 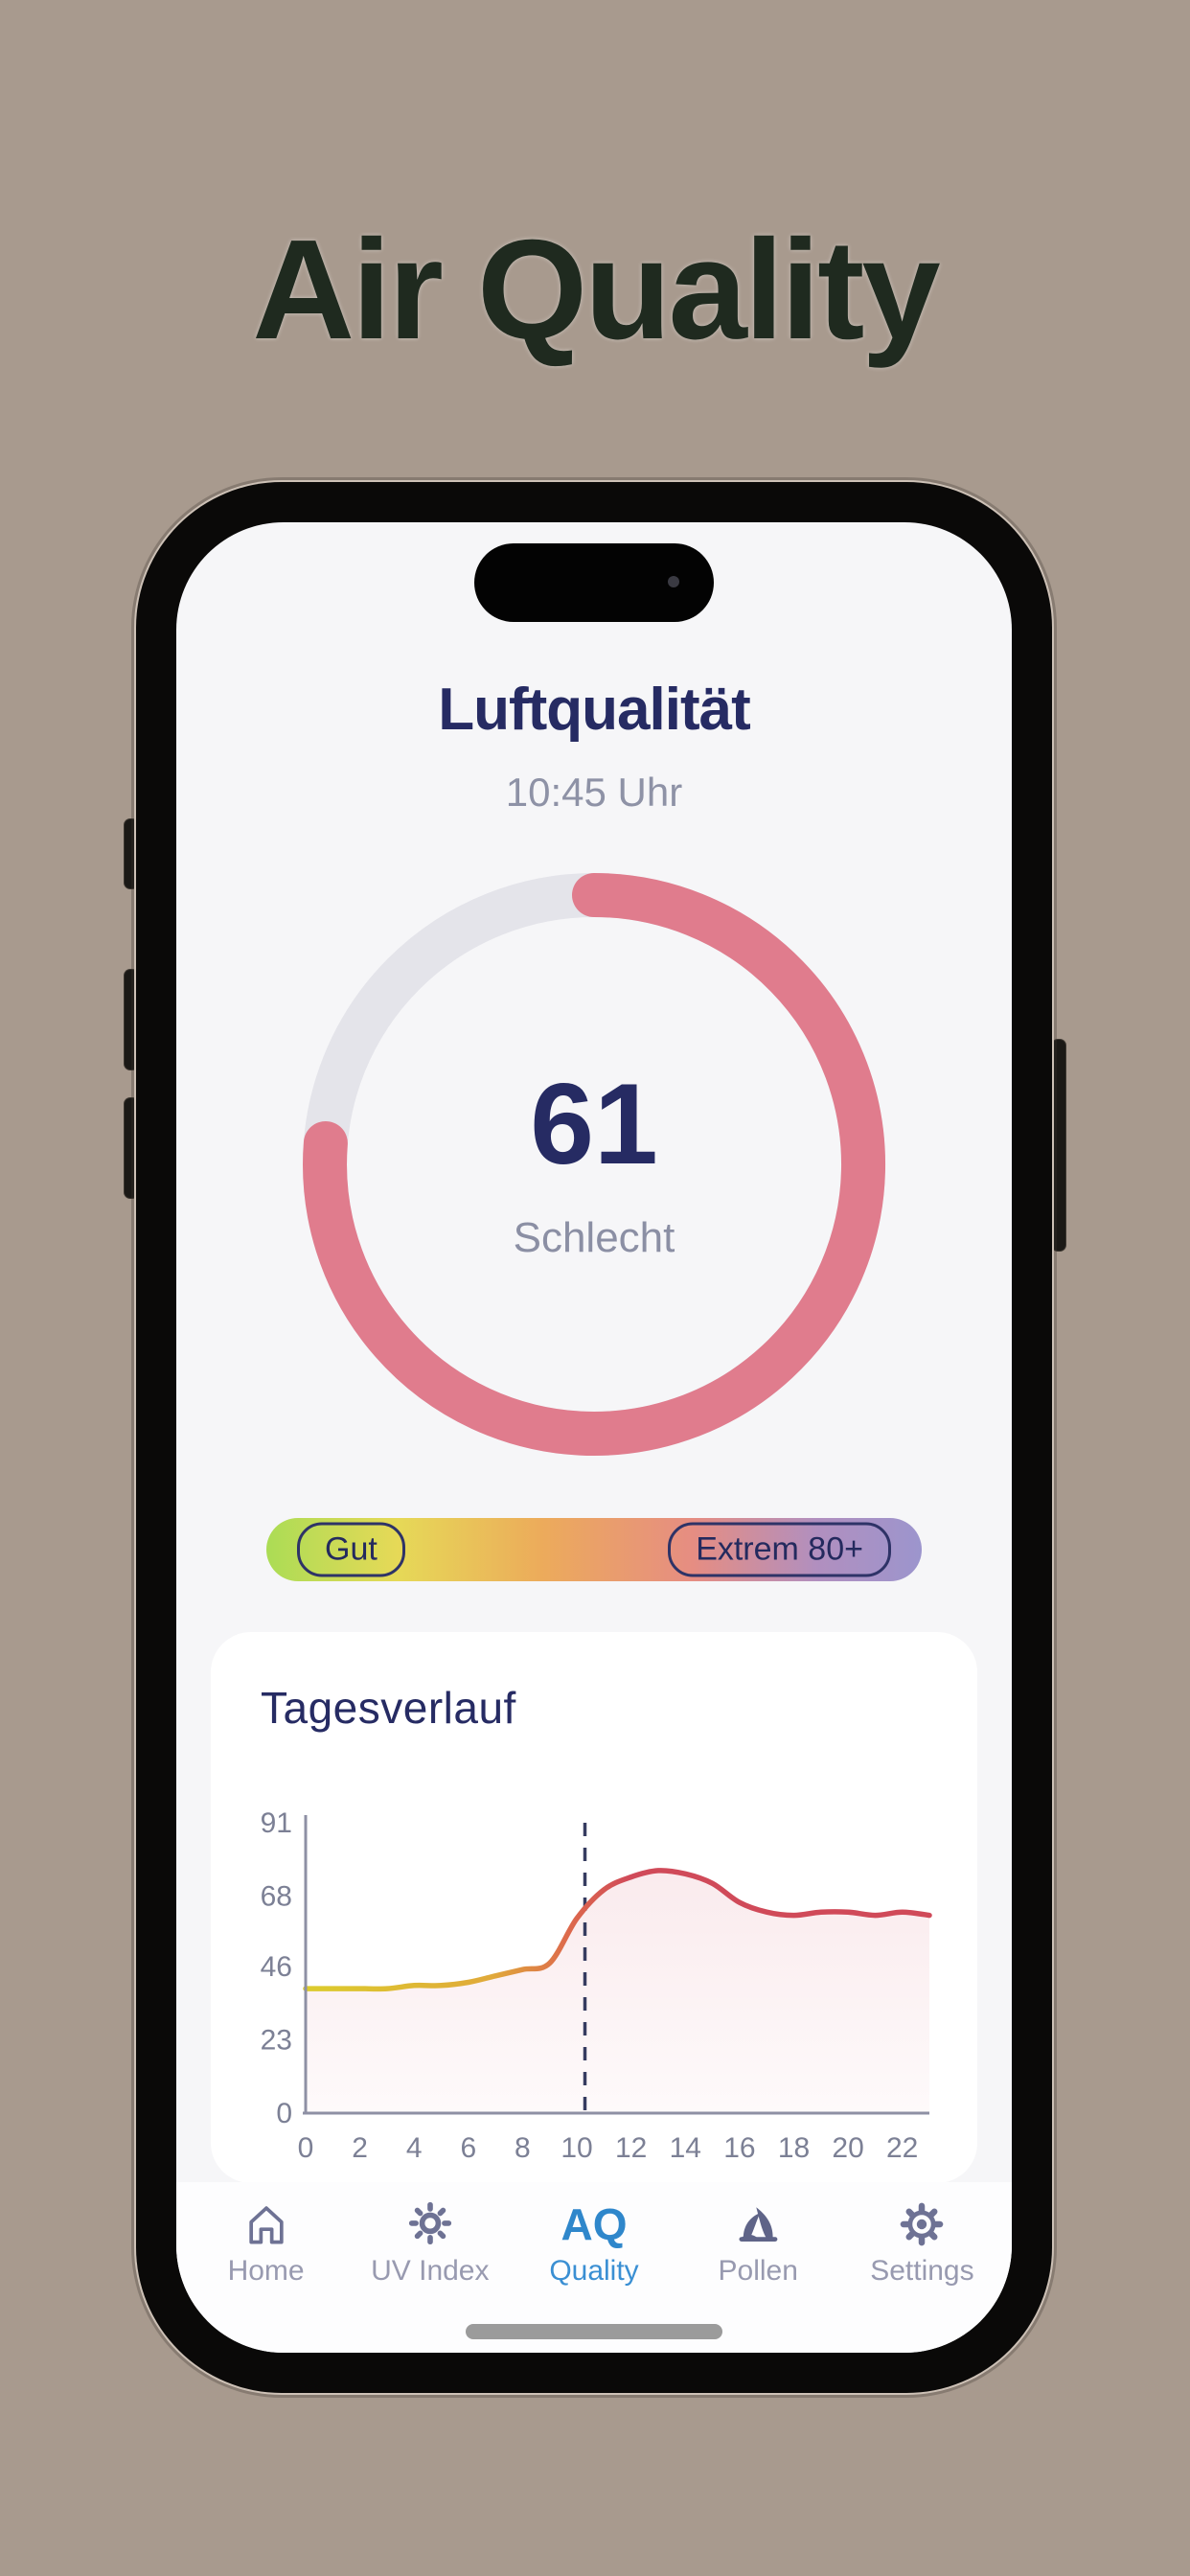 I want to click on tab-label: Pollen, so click(x=758, y=2271).